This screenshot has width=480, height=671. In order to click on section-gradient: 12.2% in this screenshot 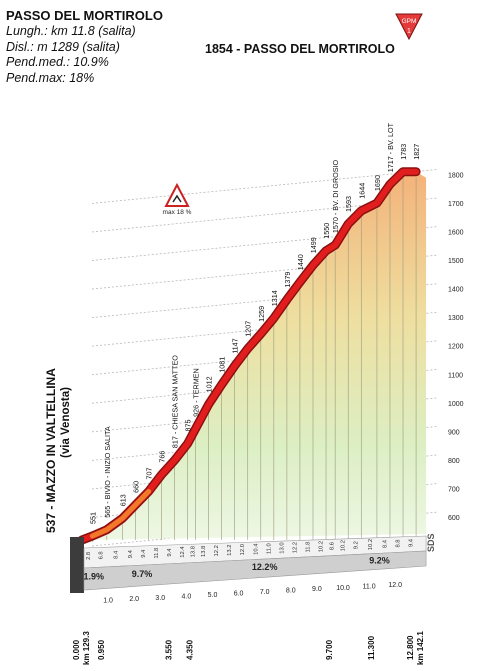, I will do `click(265, 567)`.